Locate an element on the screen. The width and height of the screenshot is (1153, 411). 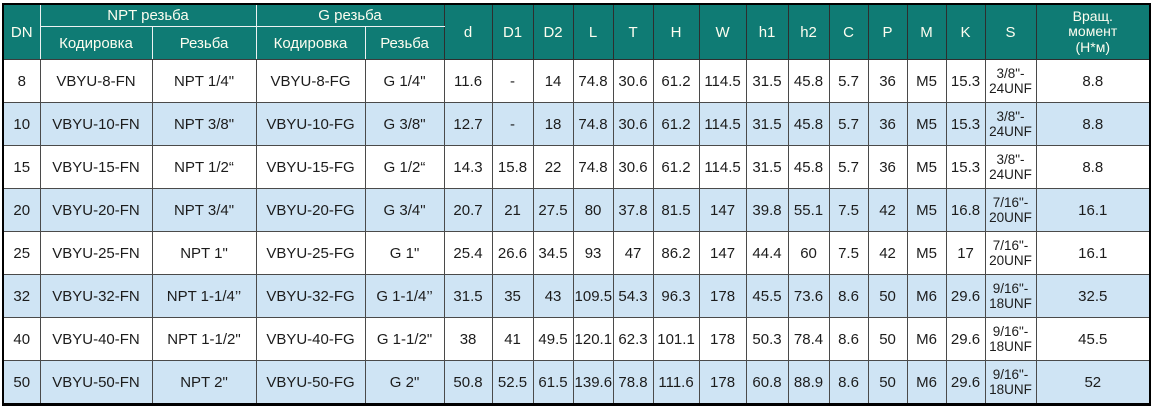
cell-g-code: VBYU-8-FG is located at coordinates (310, 81).